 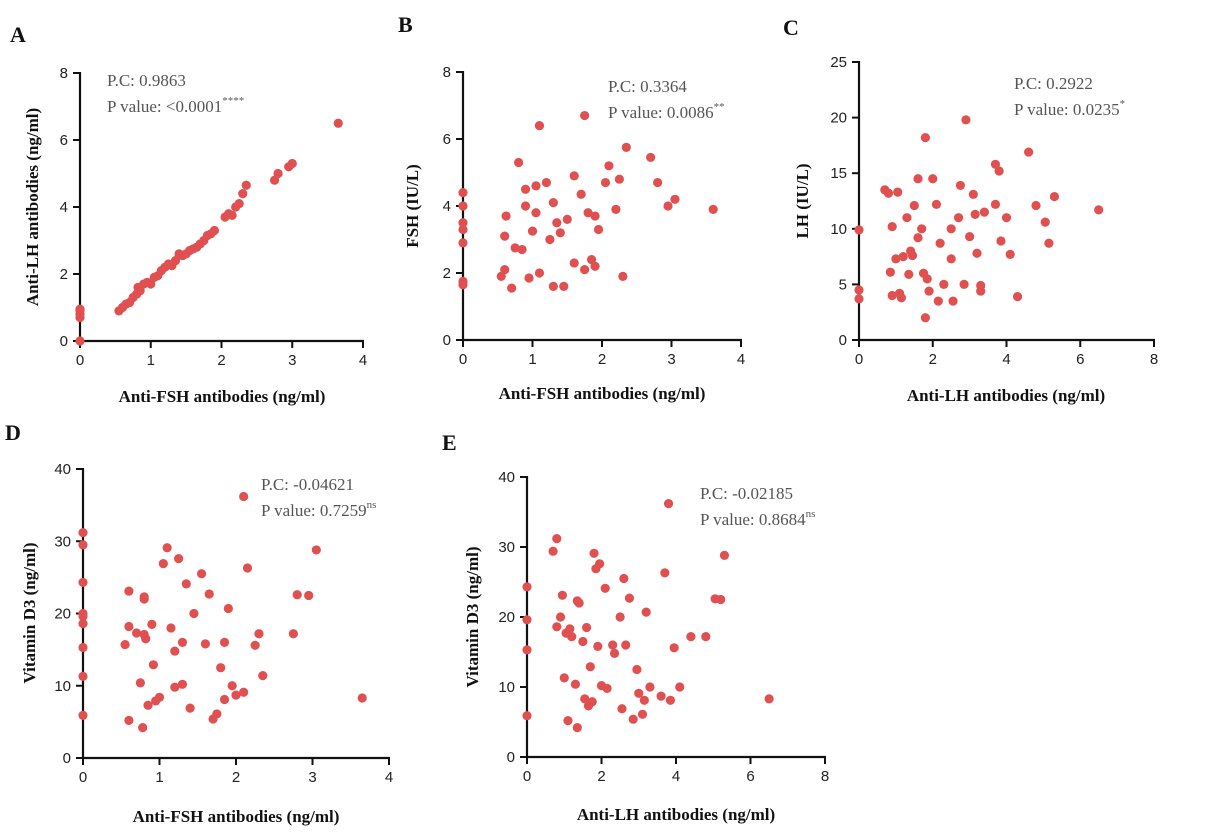 What do you see at coordinates (838, 229) in the screenshot?
I see `y-tick-label: 10` at bounding box center [838, 229].